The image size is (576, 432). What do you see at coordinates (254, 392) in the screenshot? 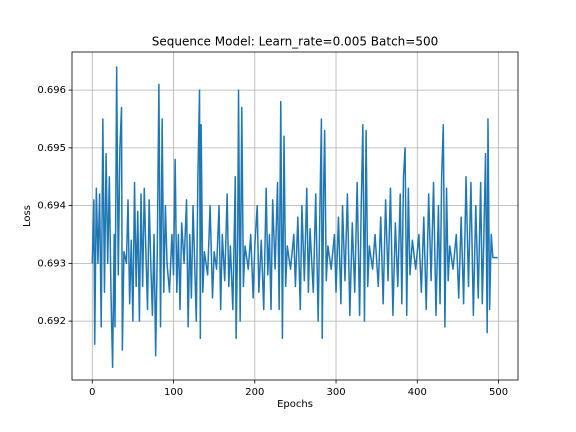
I see `x-tick-label: 200` at bounding box center [254, 392].